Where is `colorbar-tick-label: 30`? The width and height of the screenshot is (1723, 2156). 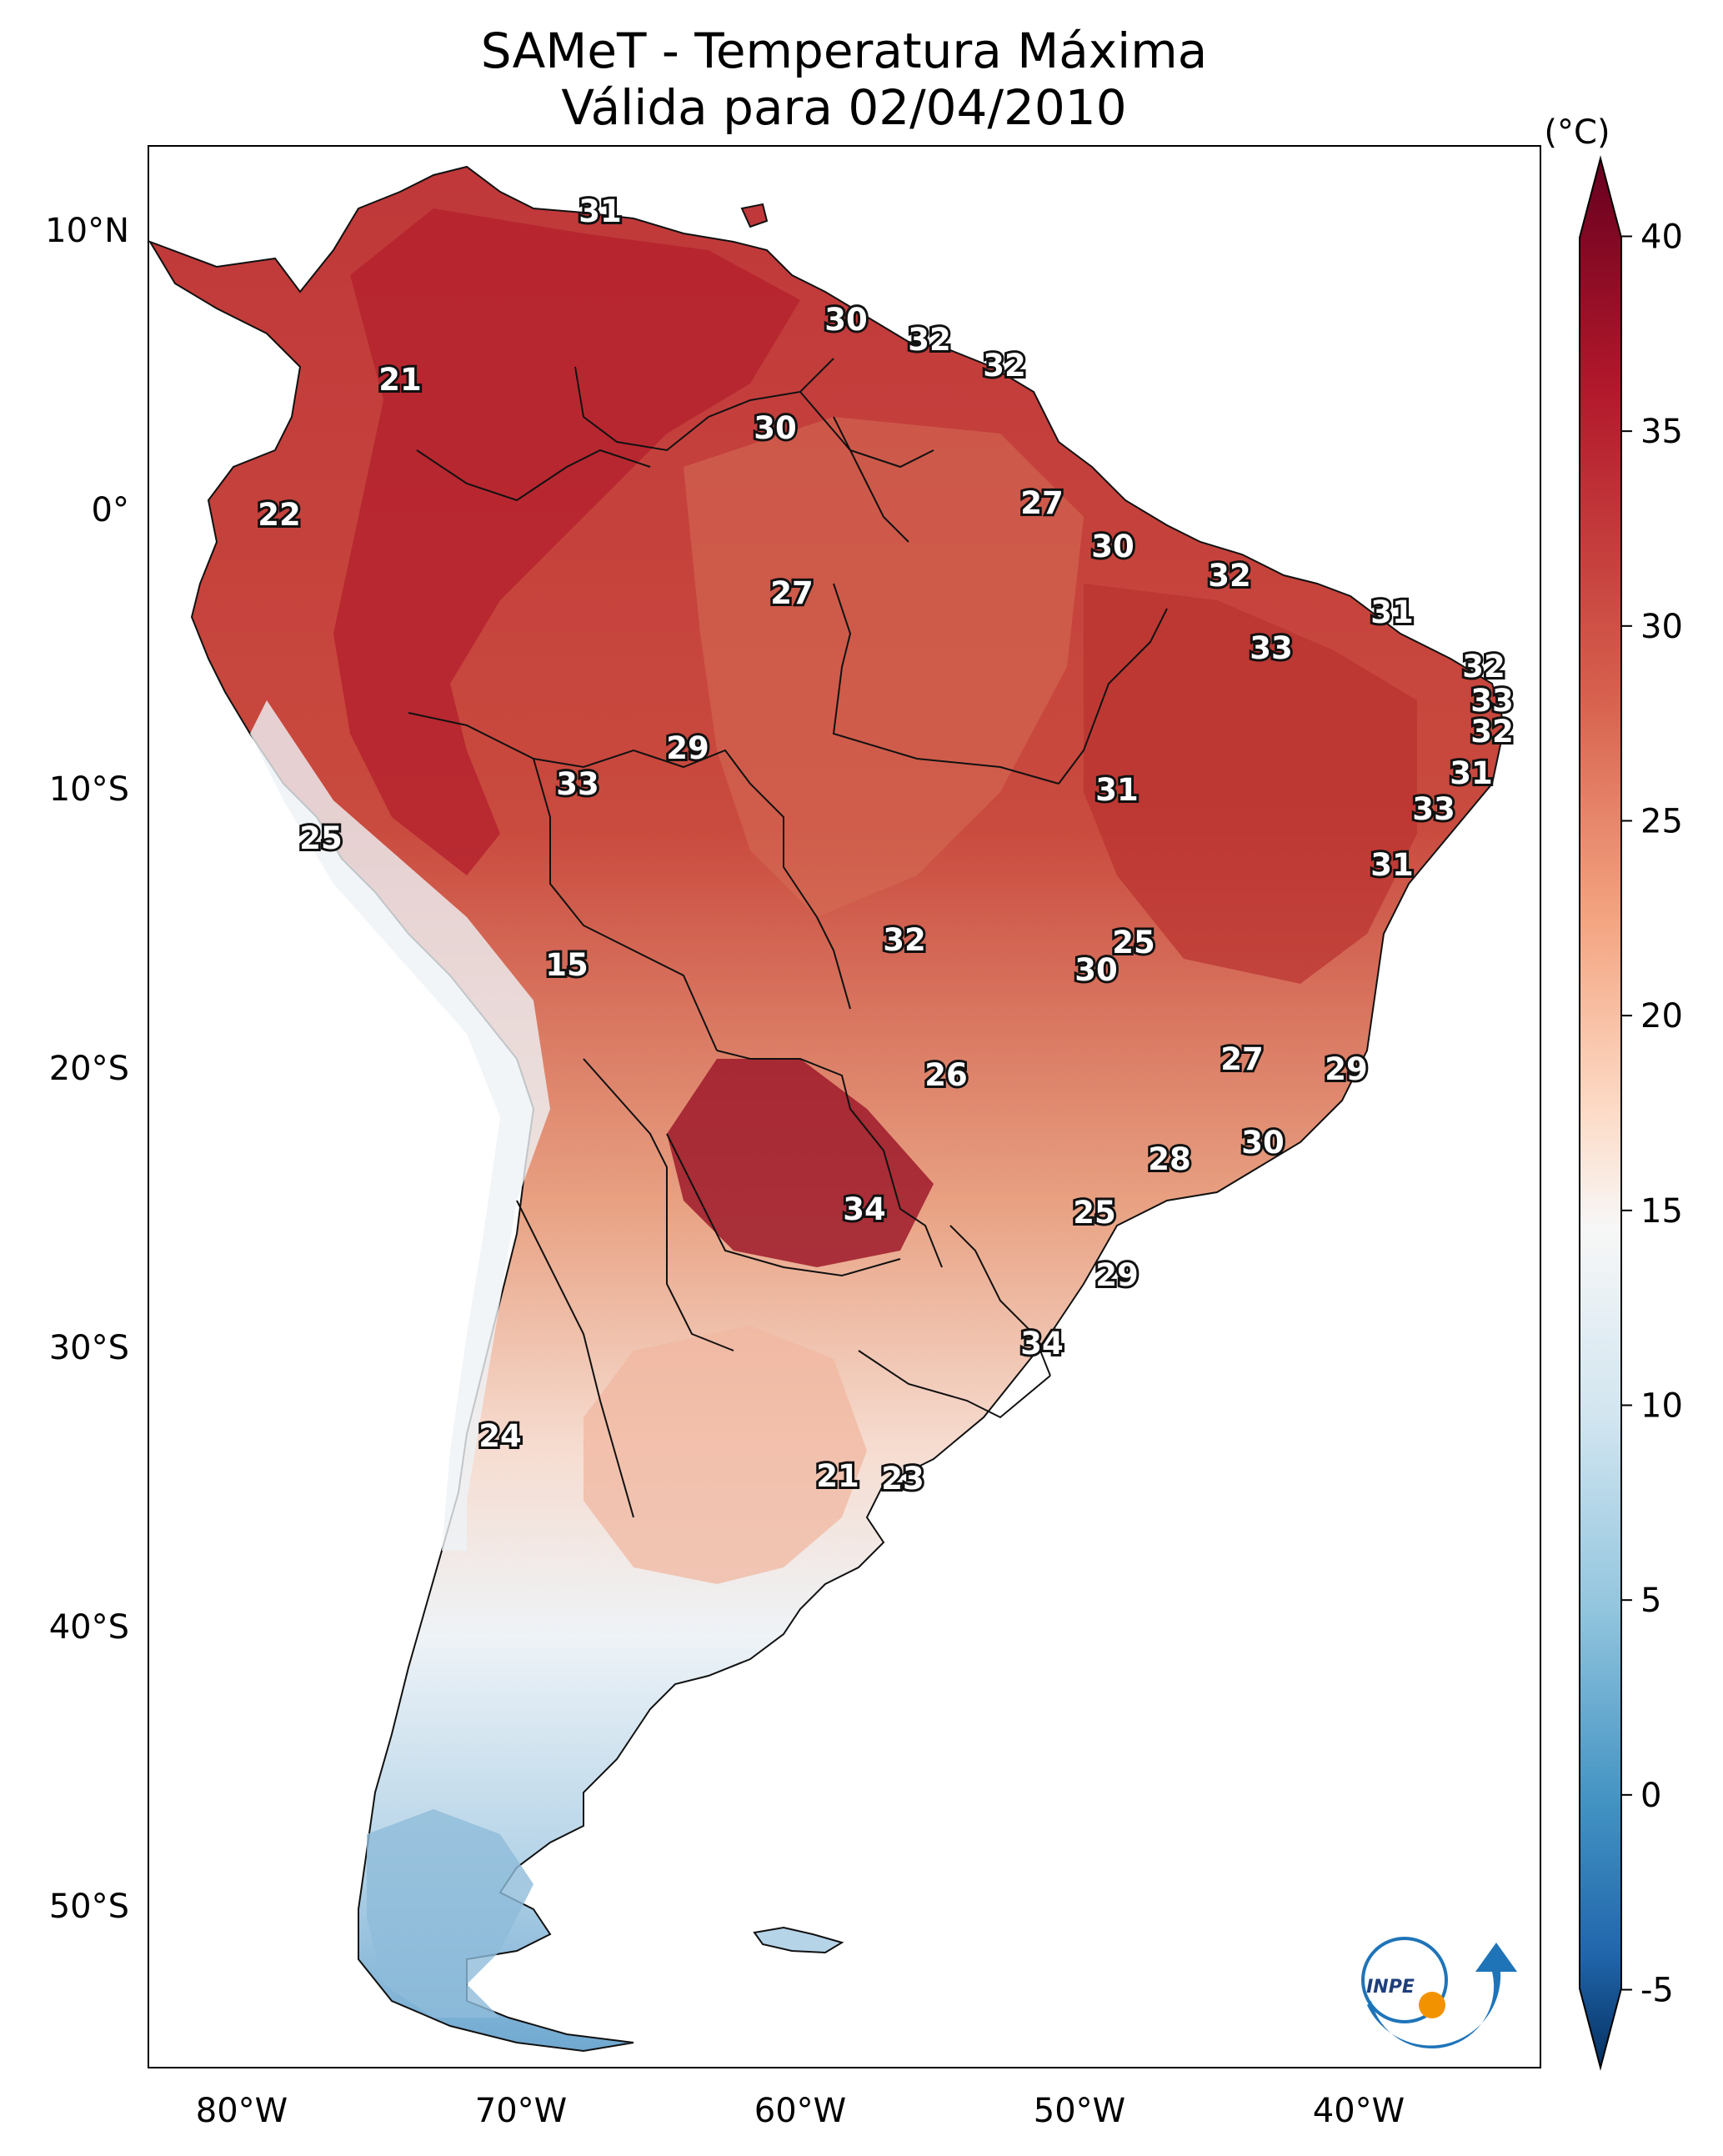 colorbar-tick-label: 30 is located at coordinates (1661, 627).